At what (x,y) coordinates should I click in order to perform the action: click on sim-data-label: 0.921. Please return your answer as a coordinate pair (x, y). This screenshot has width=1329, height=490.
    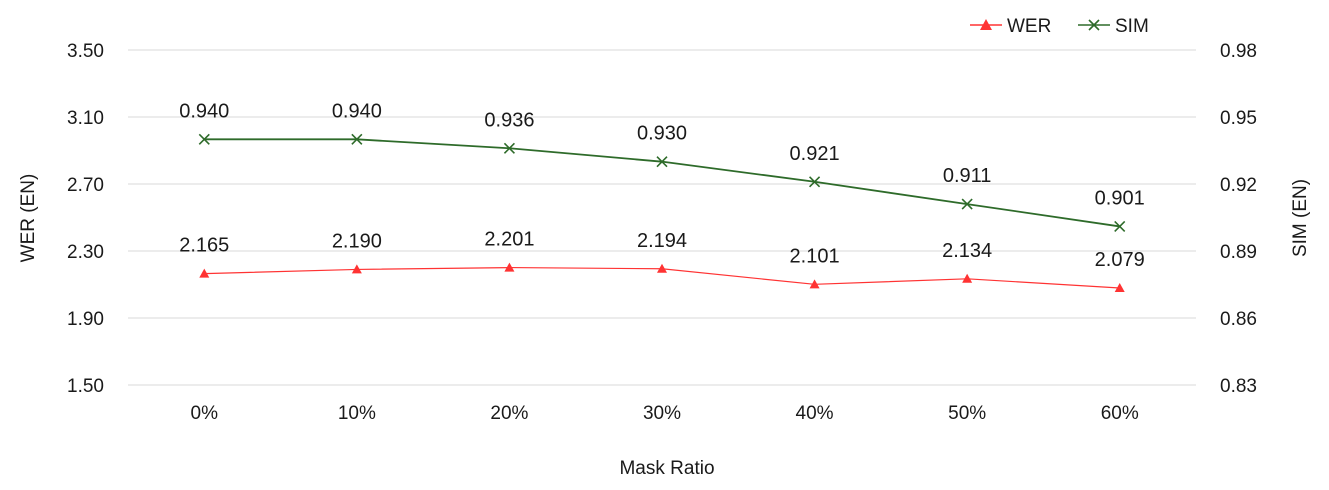
    Looking at the image, I should click on (815, 154).